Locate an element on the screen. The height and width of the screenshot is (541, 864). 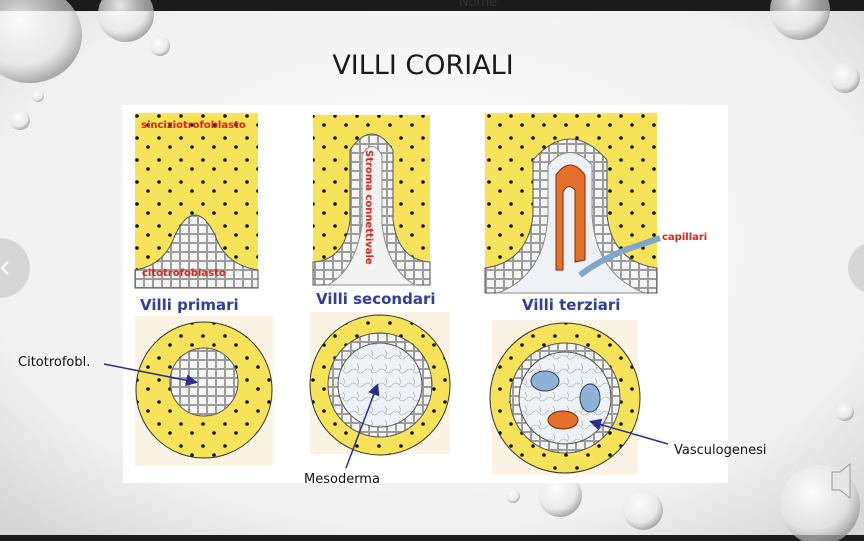
bottom-bar is located at coordinates (432, 538).